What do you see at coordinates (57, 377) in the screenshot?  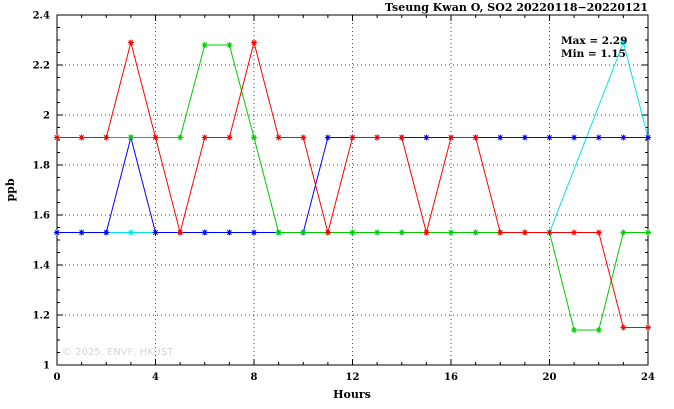 I see `x-tick-label: 0` at bounding box center [57, 377].